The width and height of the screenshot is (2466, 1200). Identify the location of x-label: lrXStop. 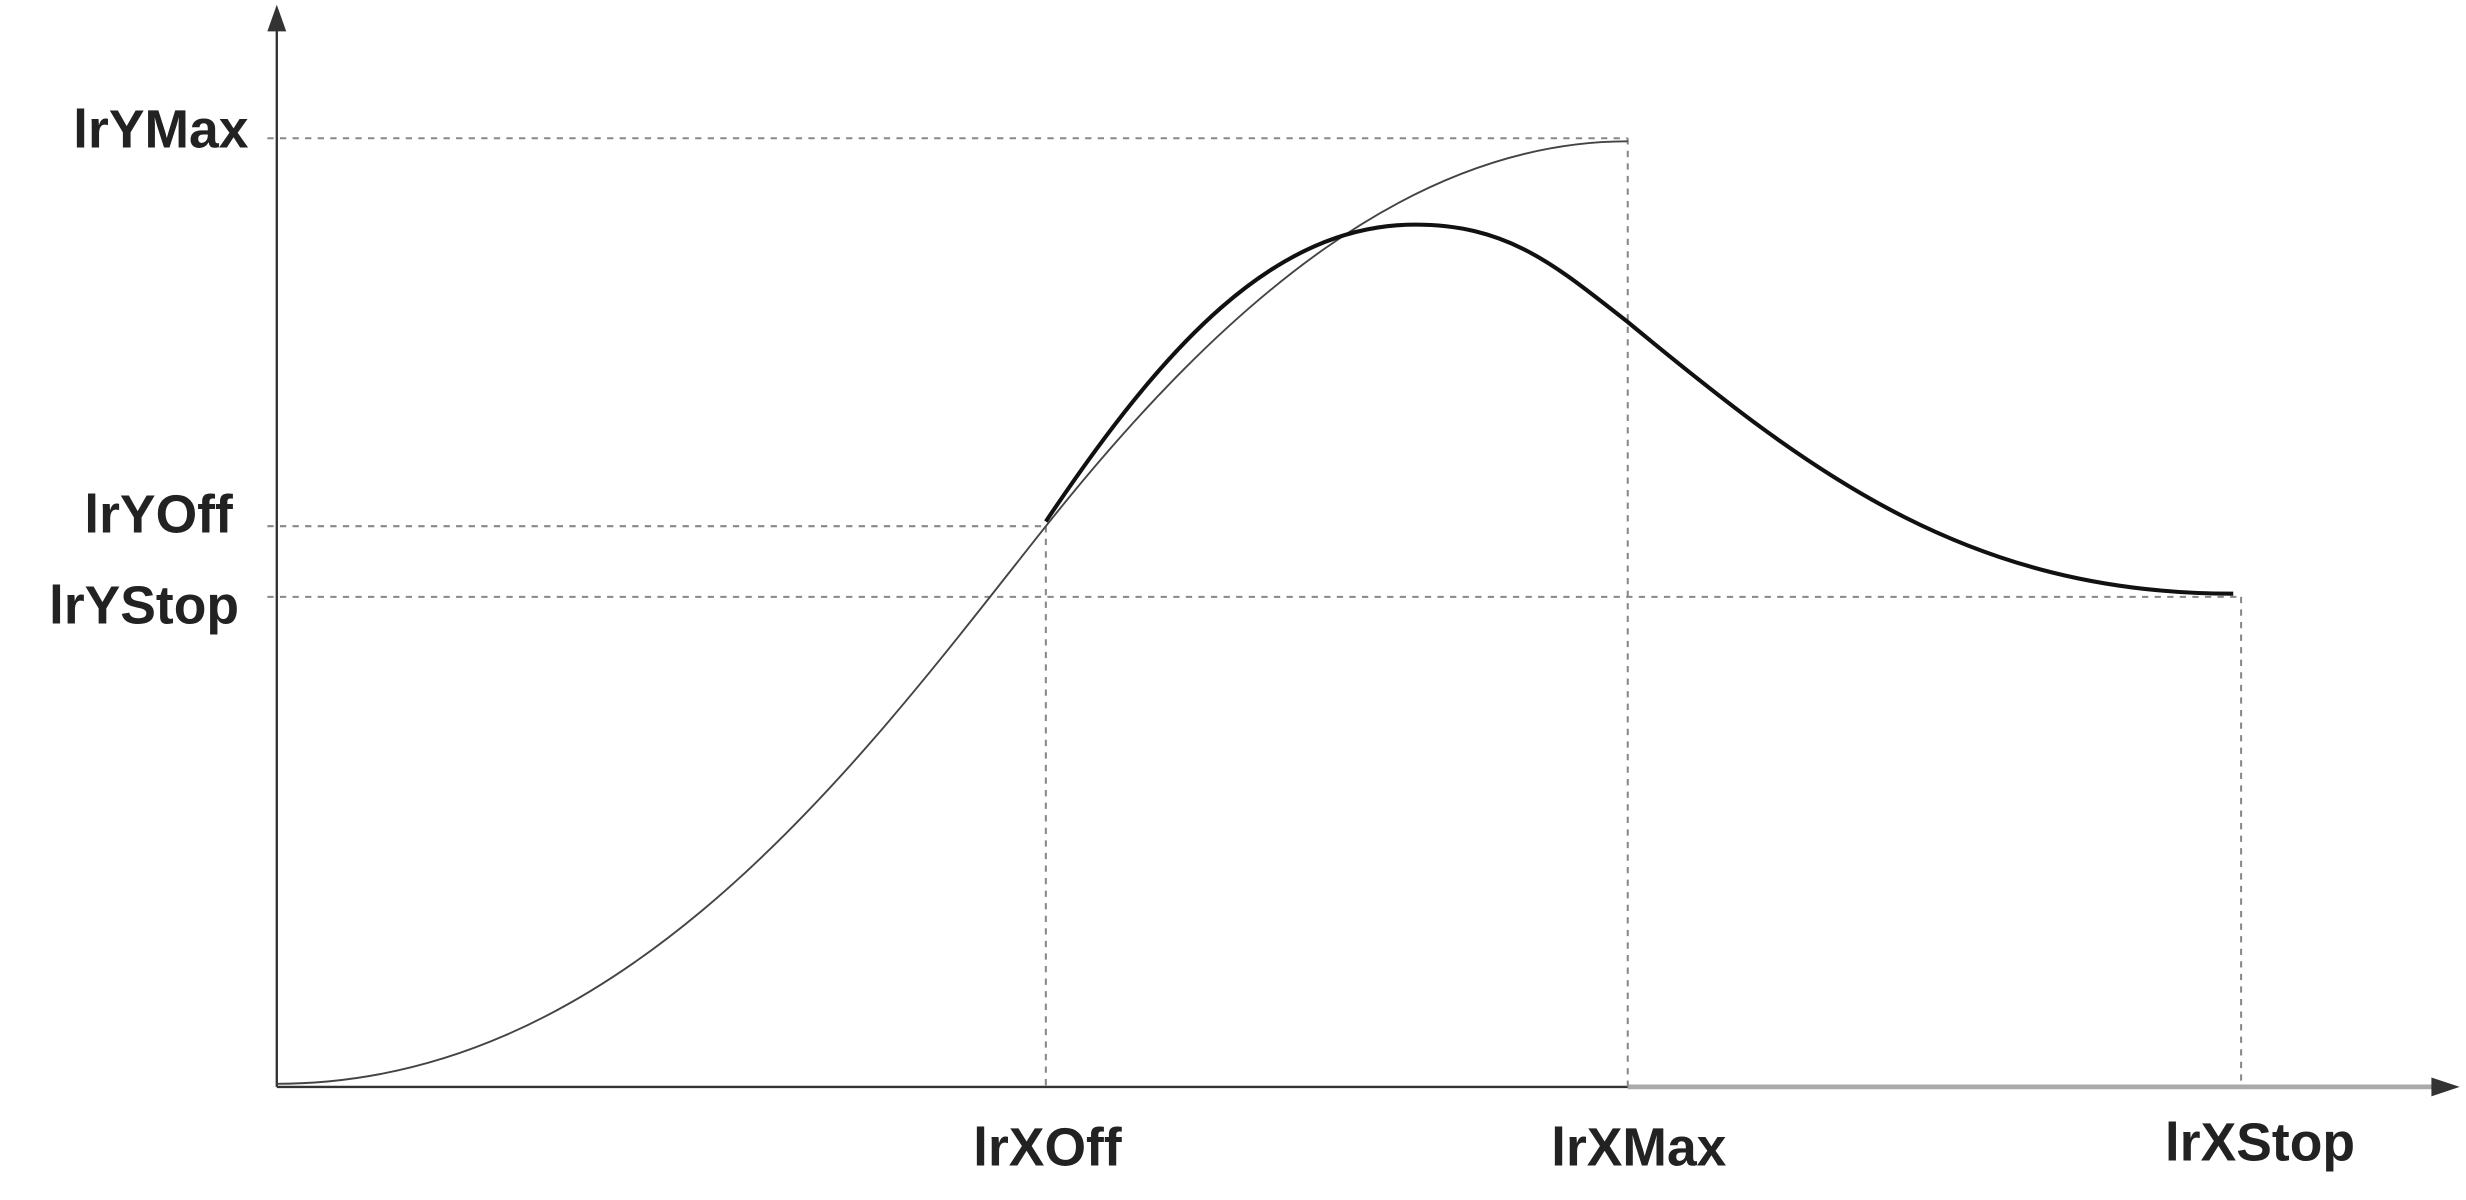
(2260, 1143).